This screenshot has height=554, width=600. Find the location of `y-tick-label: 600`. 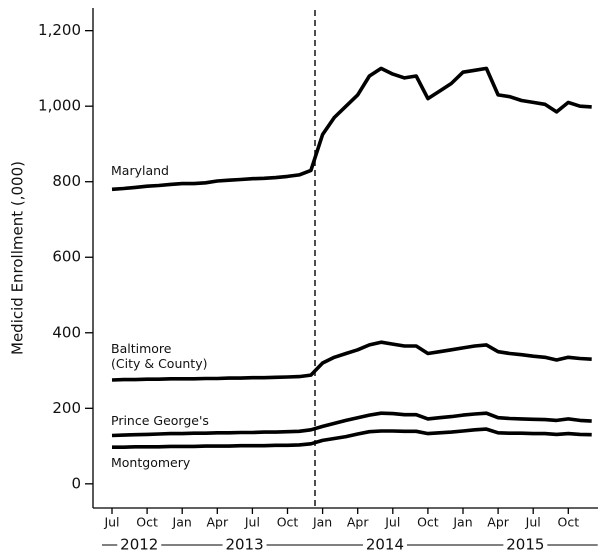

y-tick-label: 600 is located at coordinates (66, 257).